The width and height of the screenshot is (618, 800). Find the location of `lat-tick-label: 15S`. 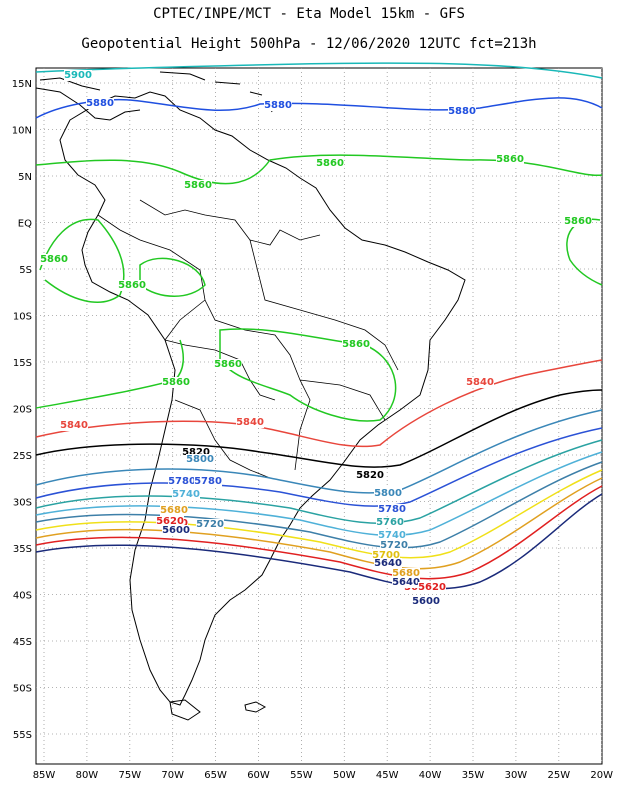

lat-tick-label: 15S is located at coordinates (22, 363).